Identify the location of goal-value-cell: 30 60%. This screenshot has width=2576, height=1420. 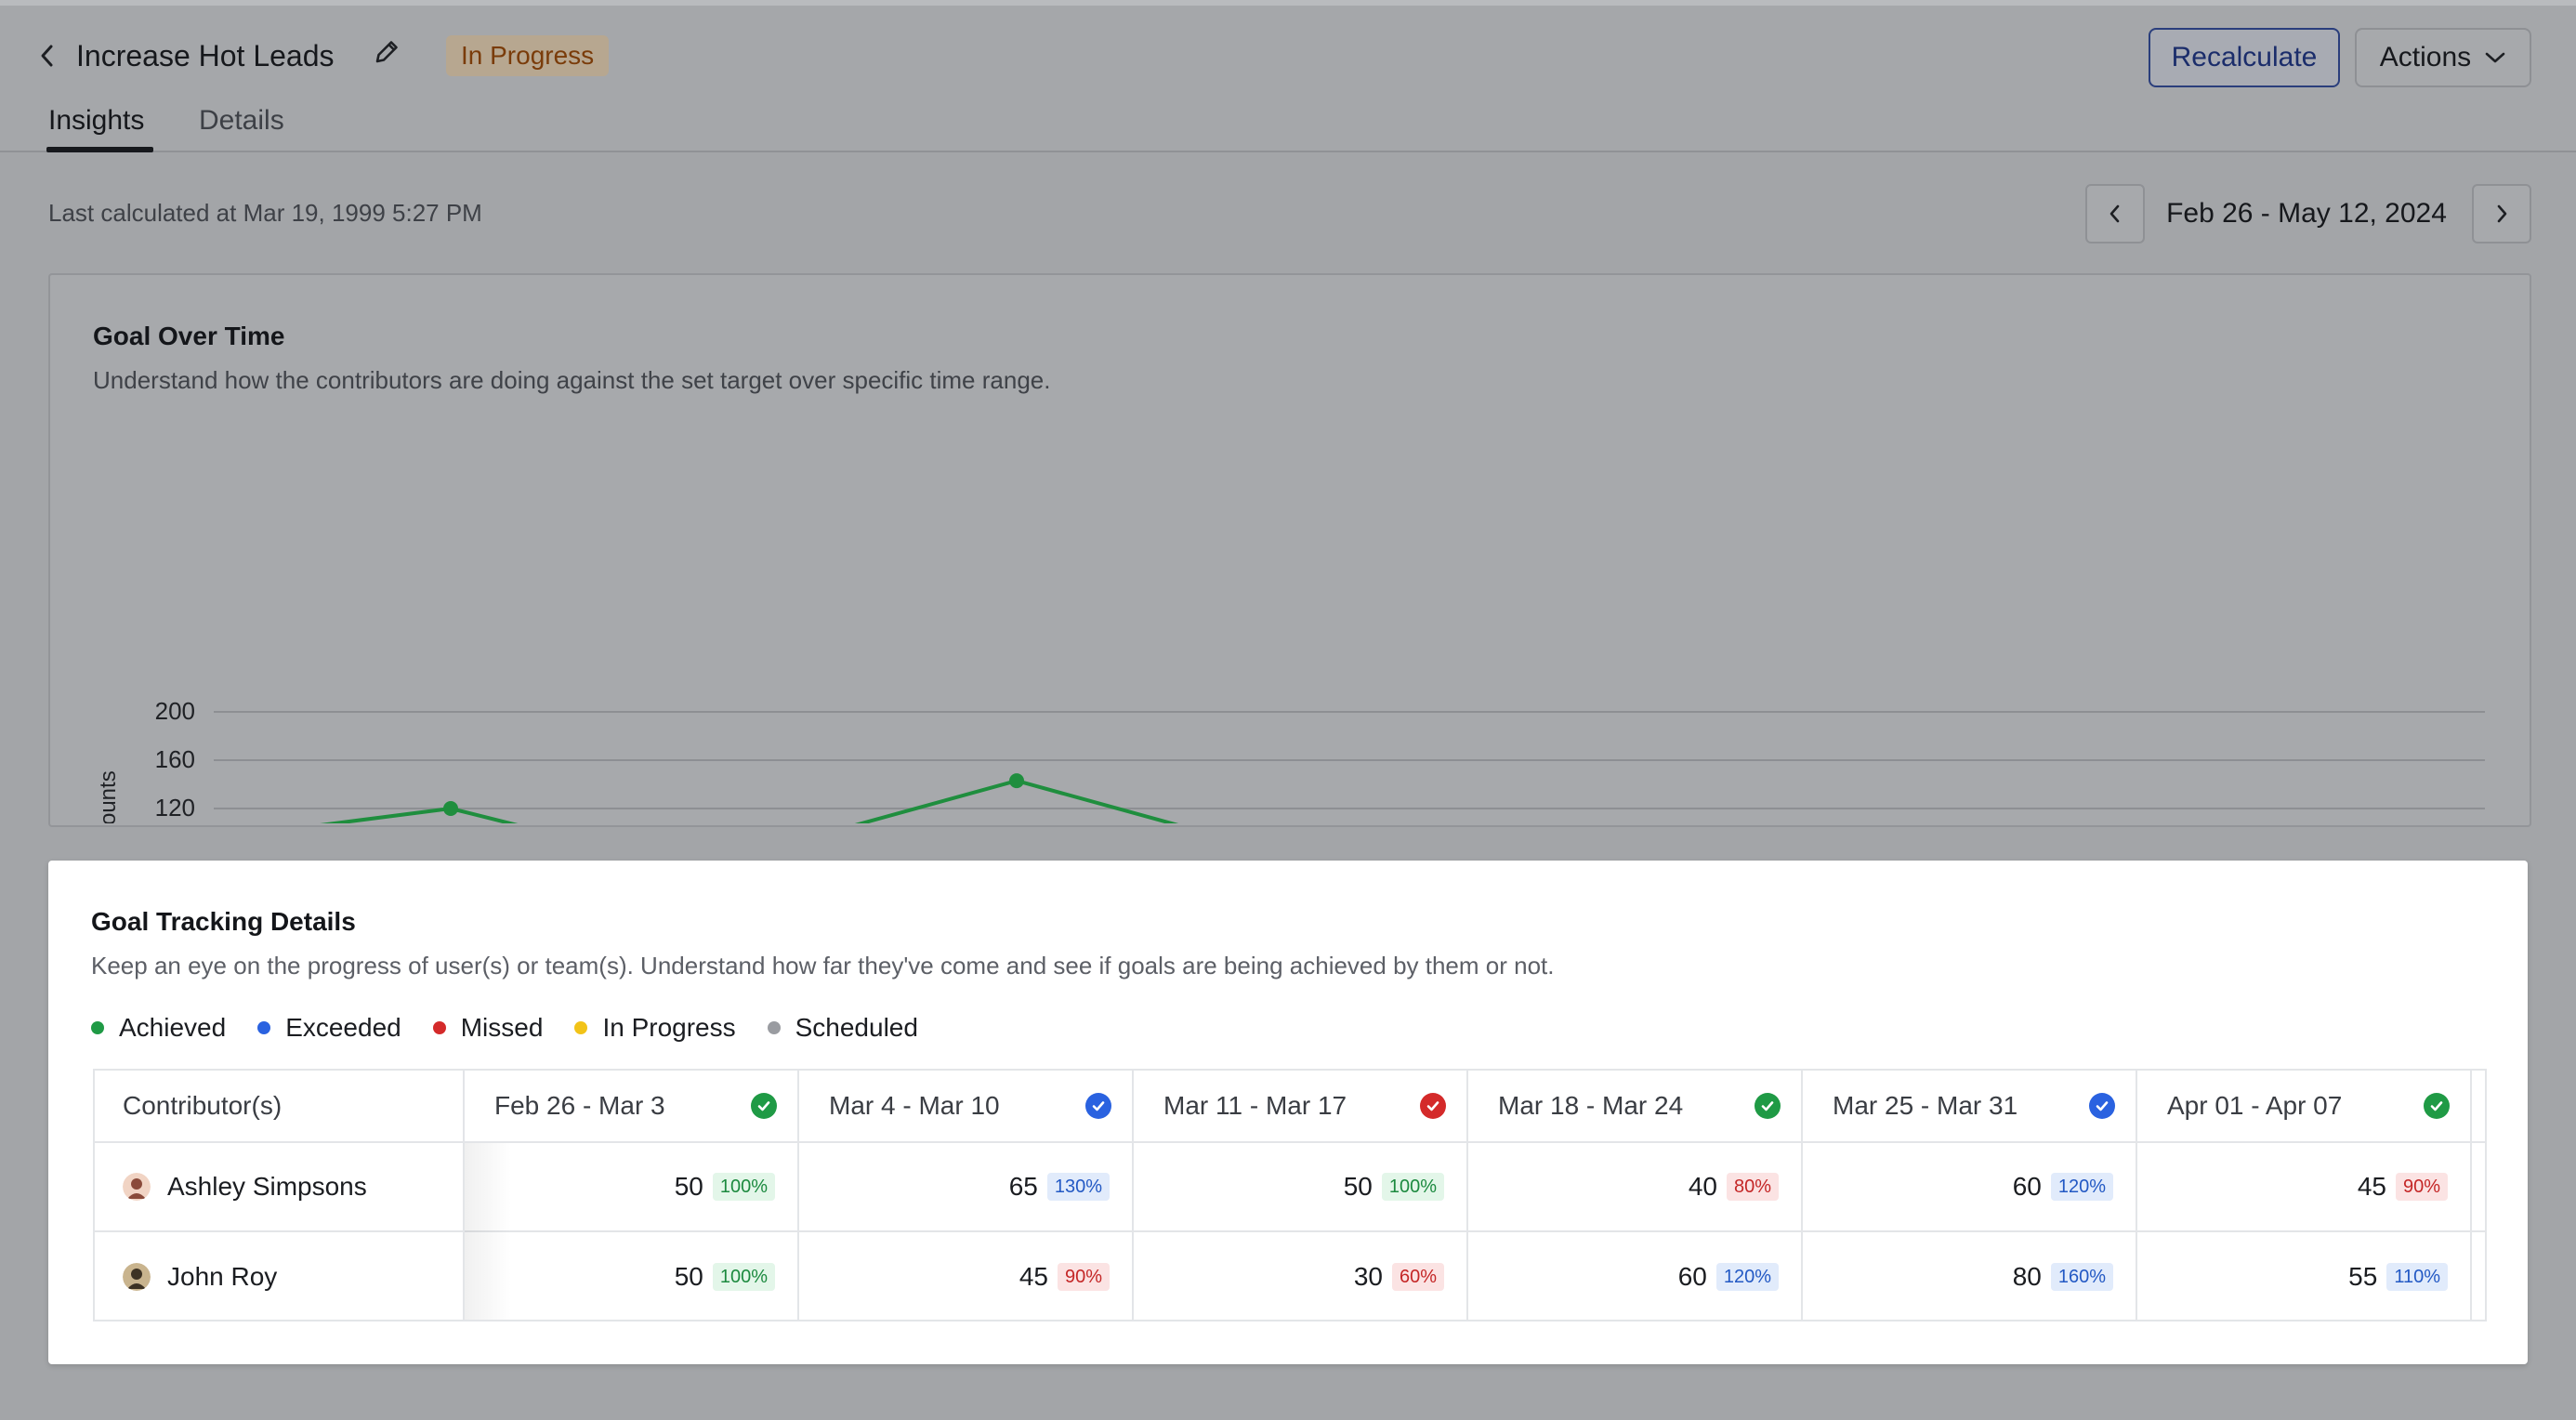
(1301, 1276).